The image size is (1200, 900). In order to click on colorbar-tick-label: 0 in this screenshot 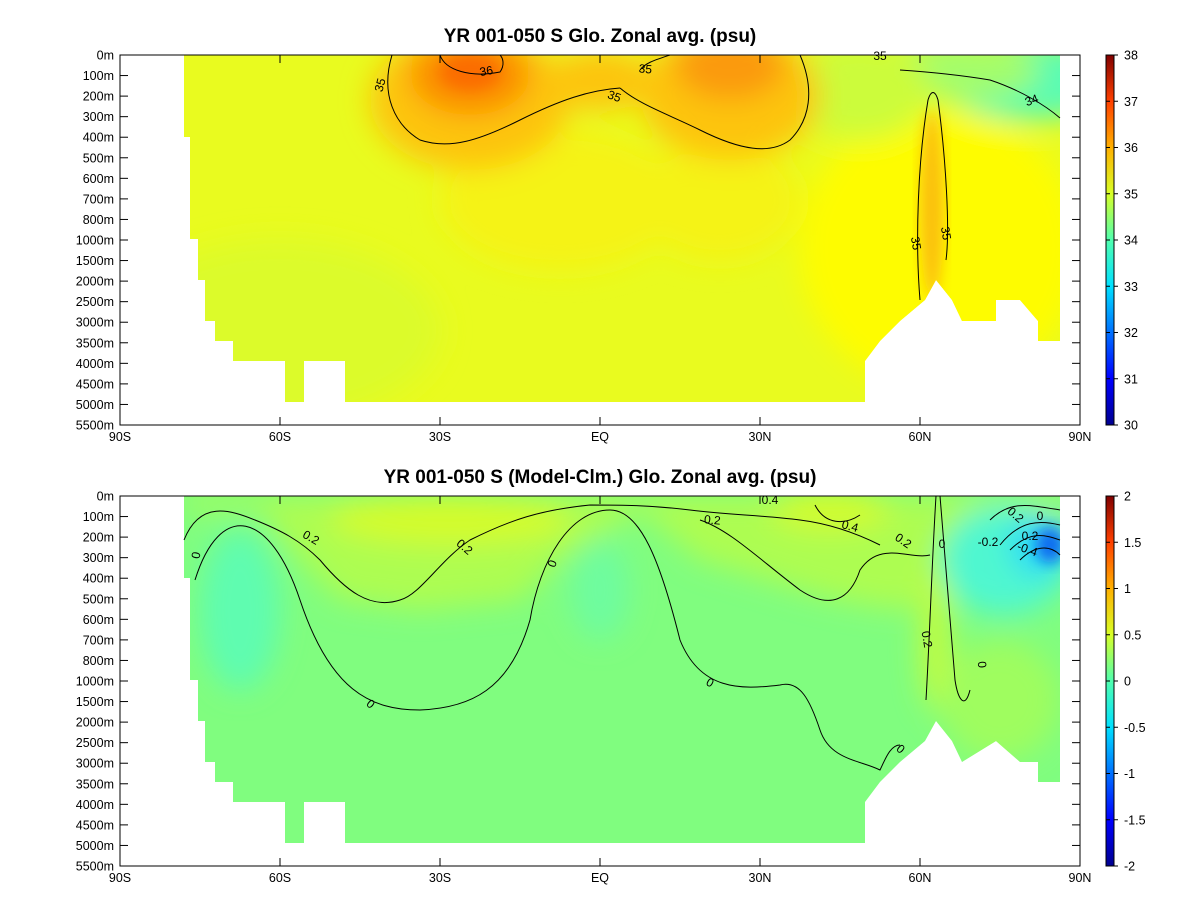, I will do `click(1127, 682)`.